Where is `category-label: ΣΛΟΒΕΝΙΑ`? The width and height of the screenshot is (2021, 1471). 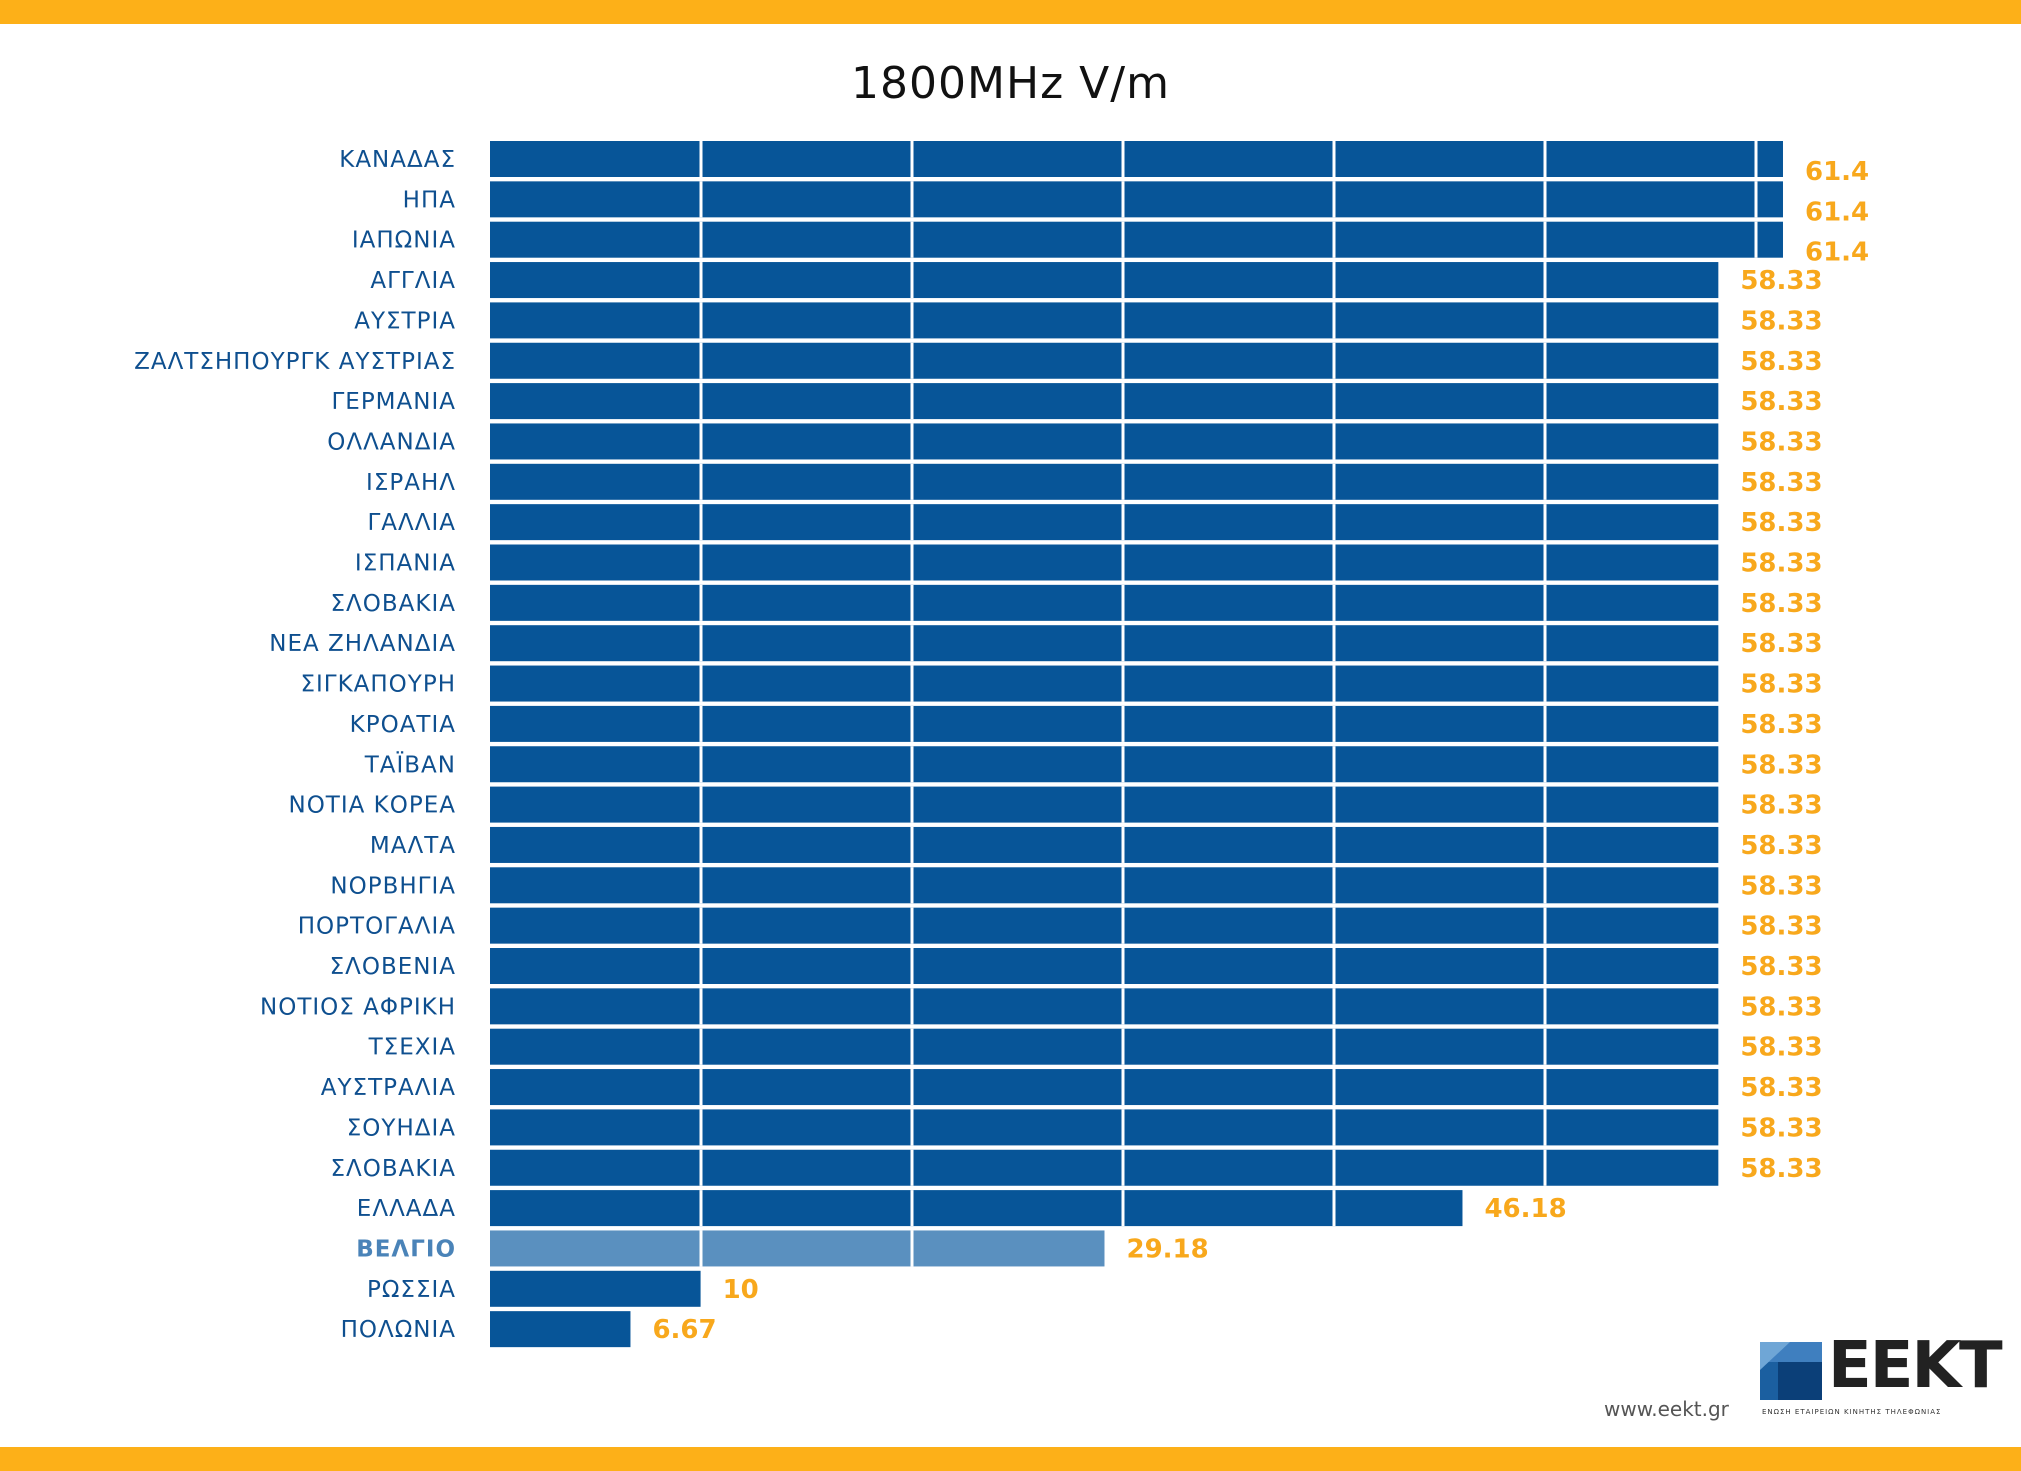 category-label: ΣΛΟΒΕΝΙΑ is located at coordinates (393, 967).